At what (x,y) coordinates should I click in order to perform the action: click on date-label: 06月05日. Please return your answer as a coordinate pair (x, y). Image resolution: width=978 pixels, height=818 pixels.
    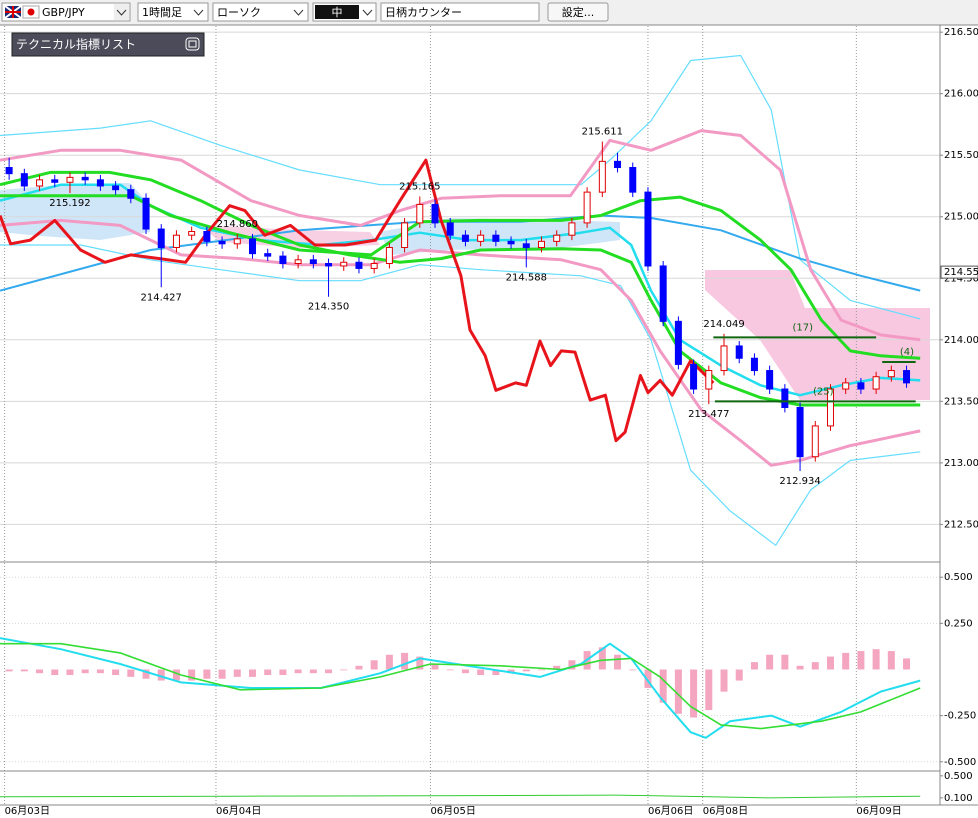
    Looking at the image, I should click on (452, 811).